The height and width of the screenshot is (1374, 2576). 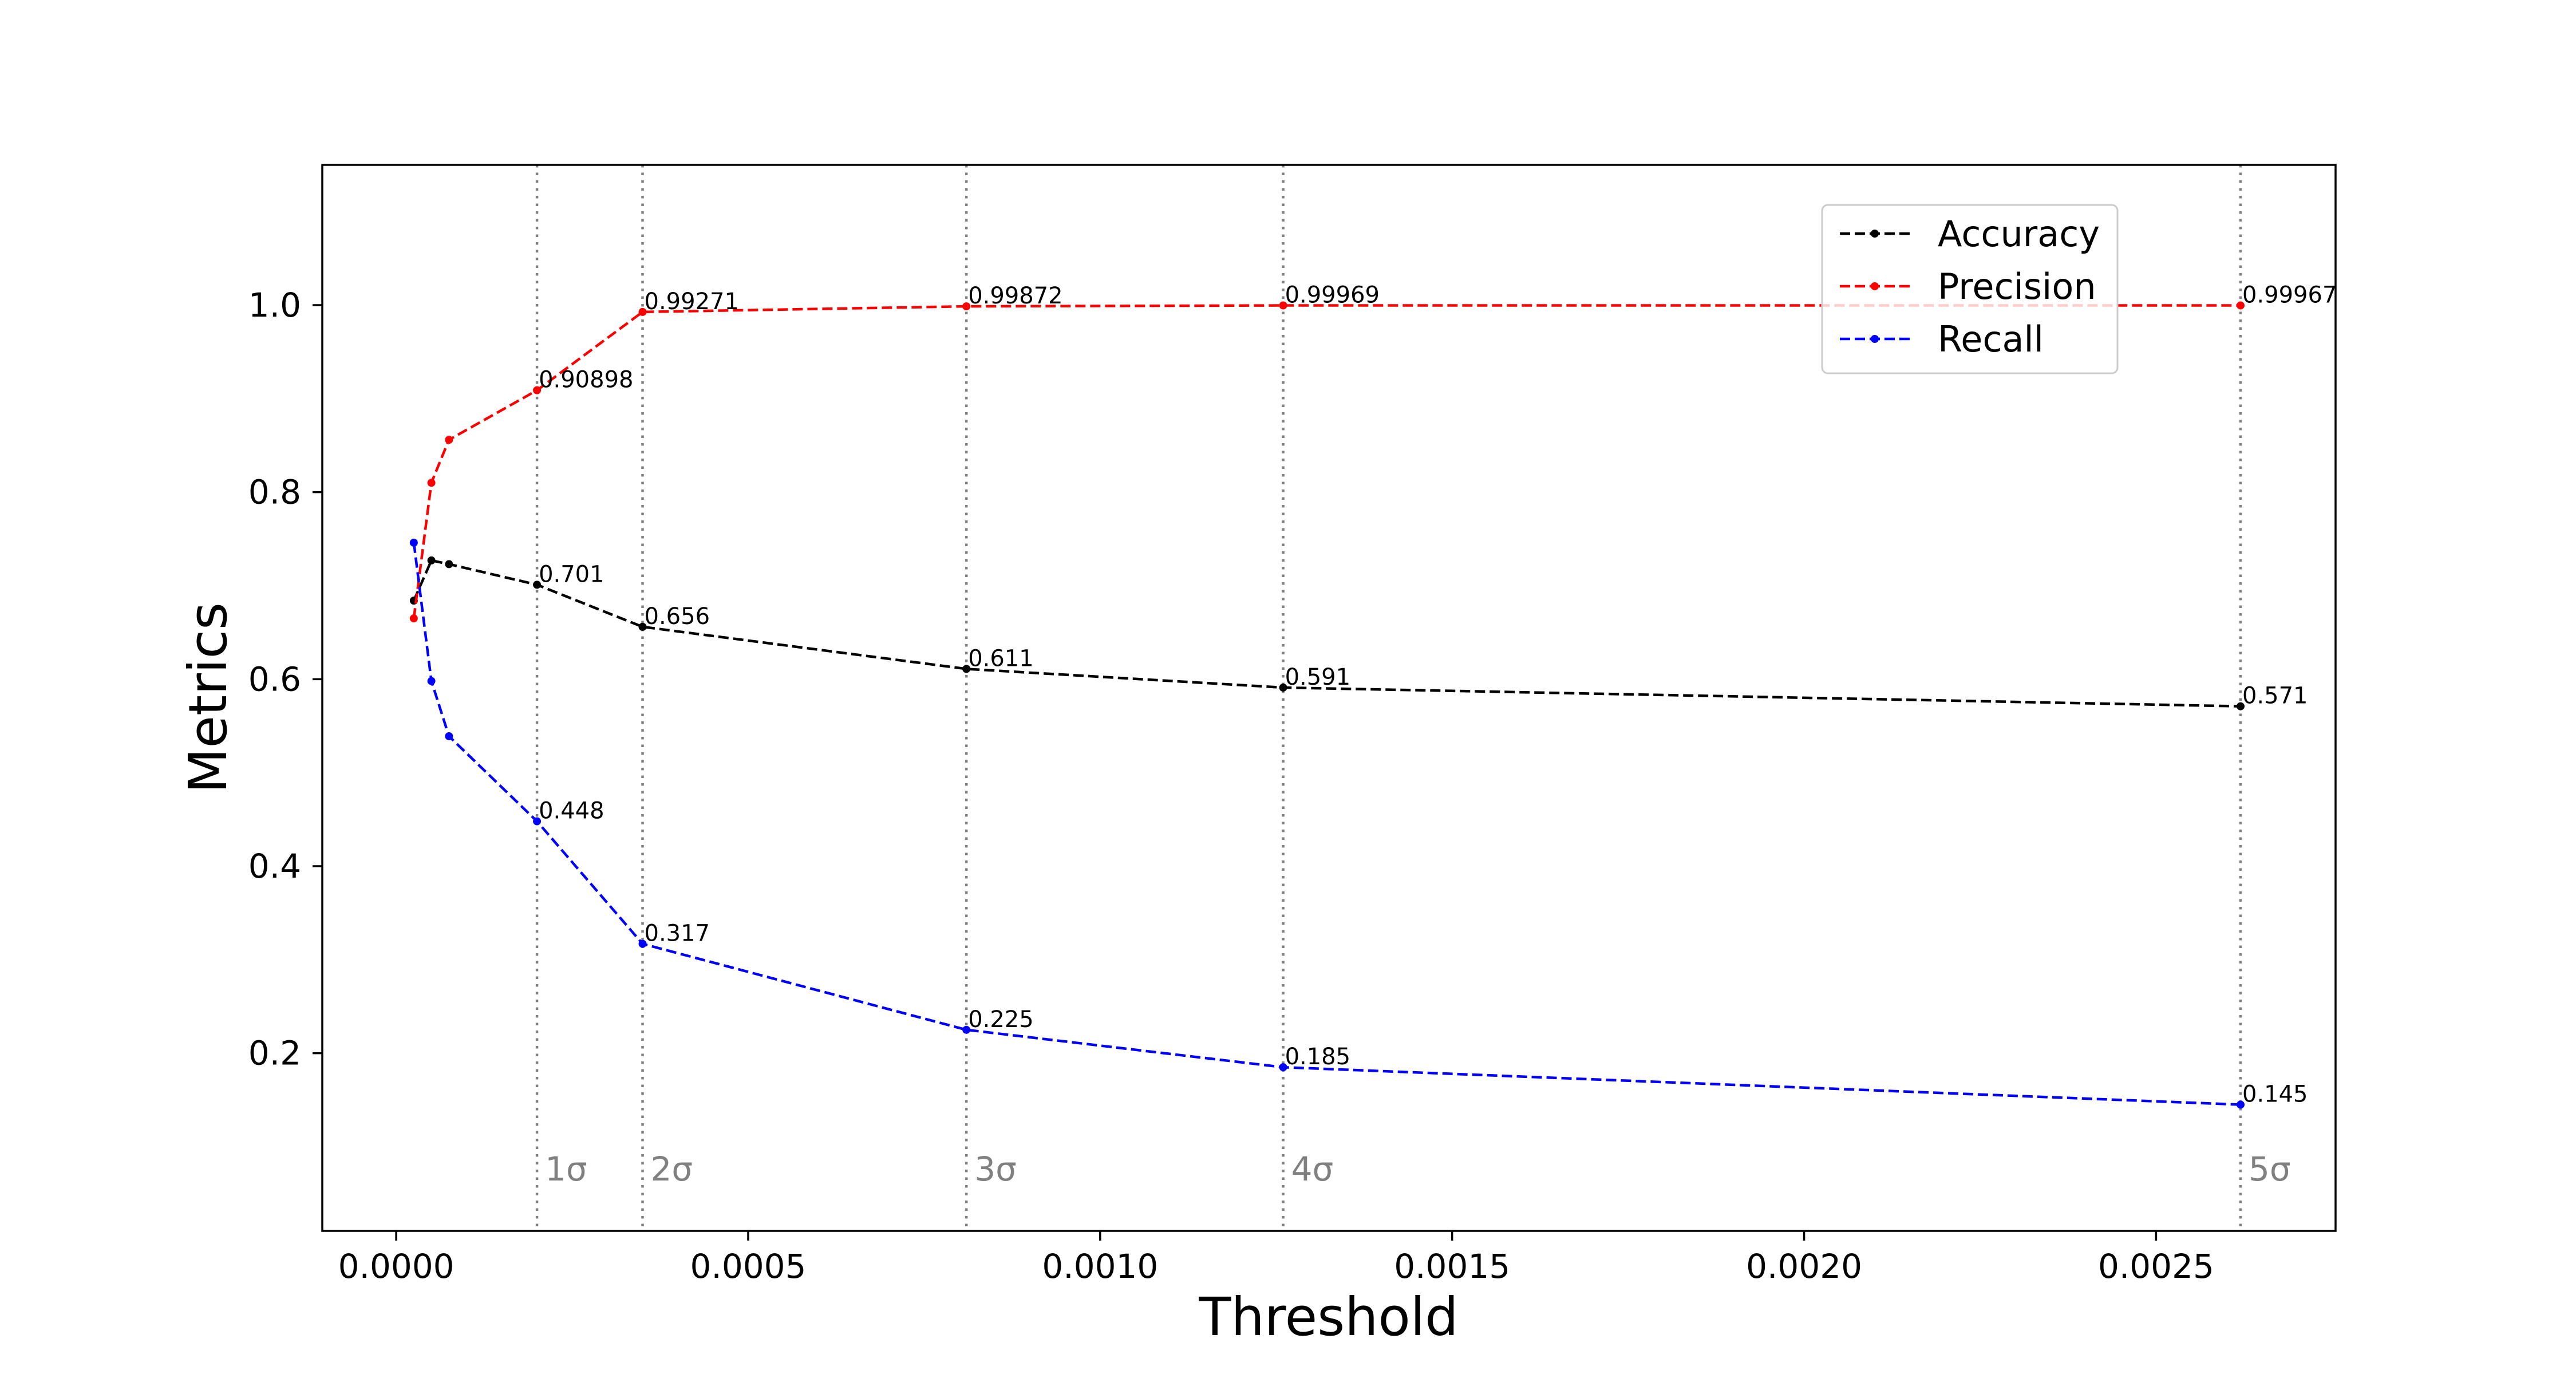 What do you see at coordinates (274, 679) in the screenshot?
I see `y-tick-label-3: 0.6` at bounding box center [274, 679].